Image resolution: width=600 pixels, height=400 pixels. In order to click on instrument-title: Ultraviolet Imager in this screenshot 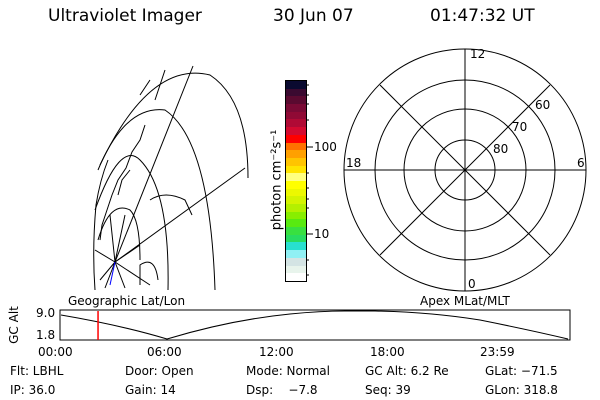, I will do `click(125, 16)`.